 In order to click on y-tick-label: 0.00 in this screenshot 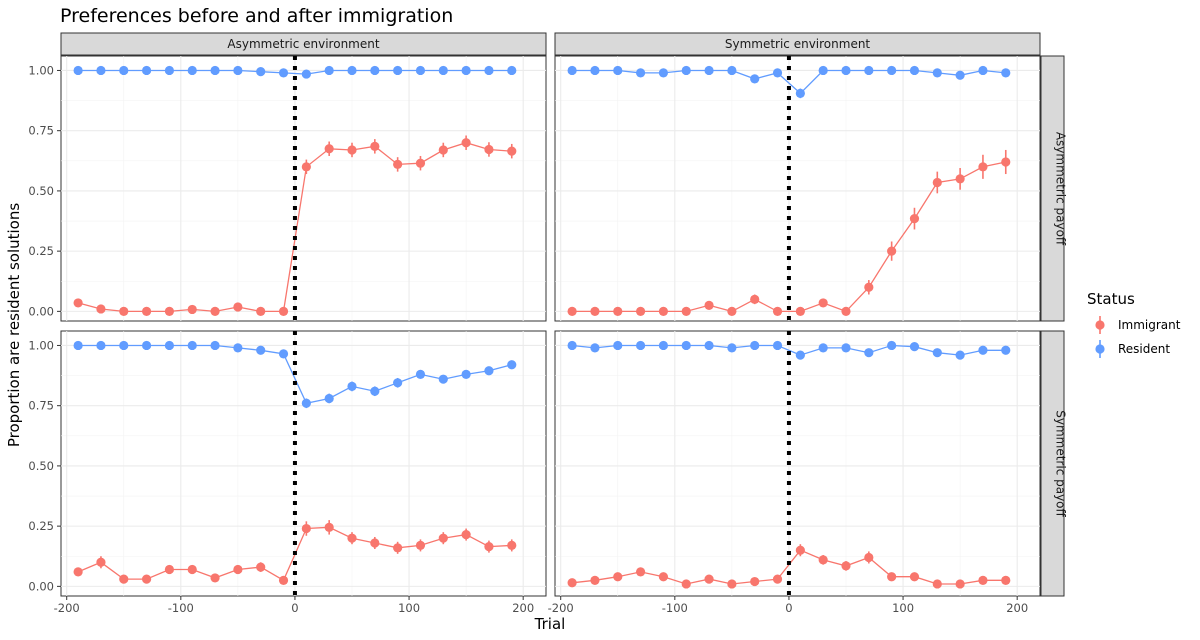, I will do `click(41, 586)`.